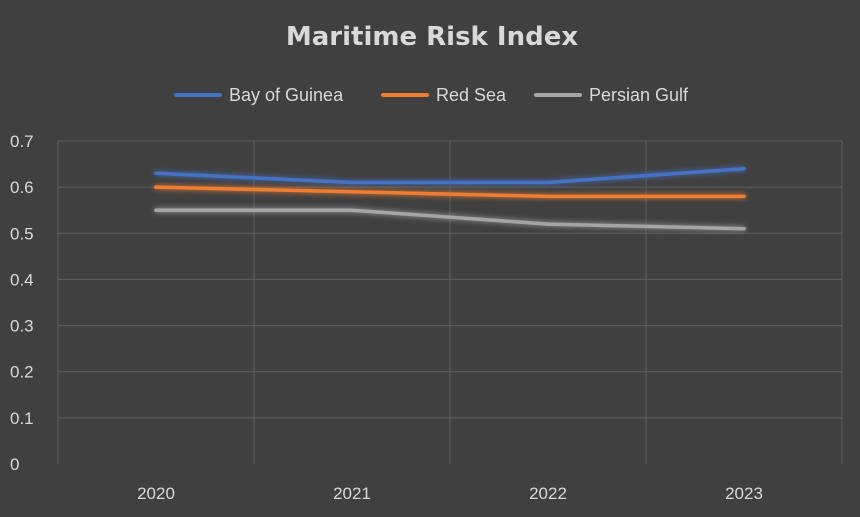 Image resolution: width=860 pixels, height=517 pixels. Describe the element at coordinates (639, 95) in the screenshot. I see `legend-label: Persian Gulf` at that location.